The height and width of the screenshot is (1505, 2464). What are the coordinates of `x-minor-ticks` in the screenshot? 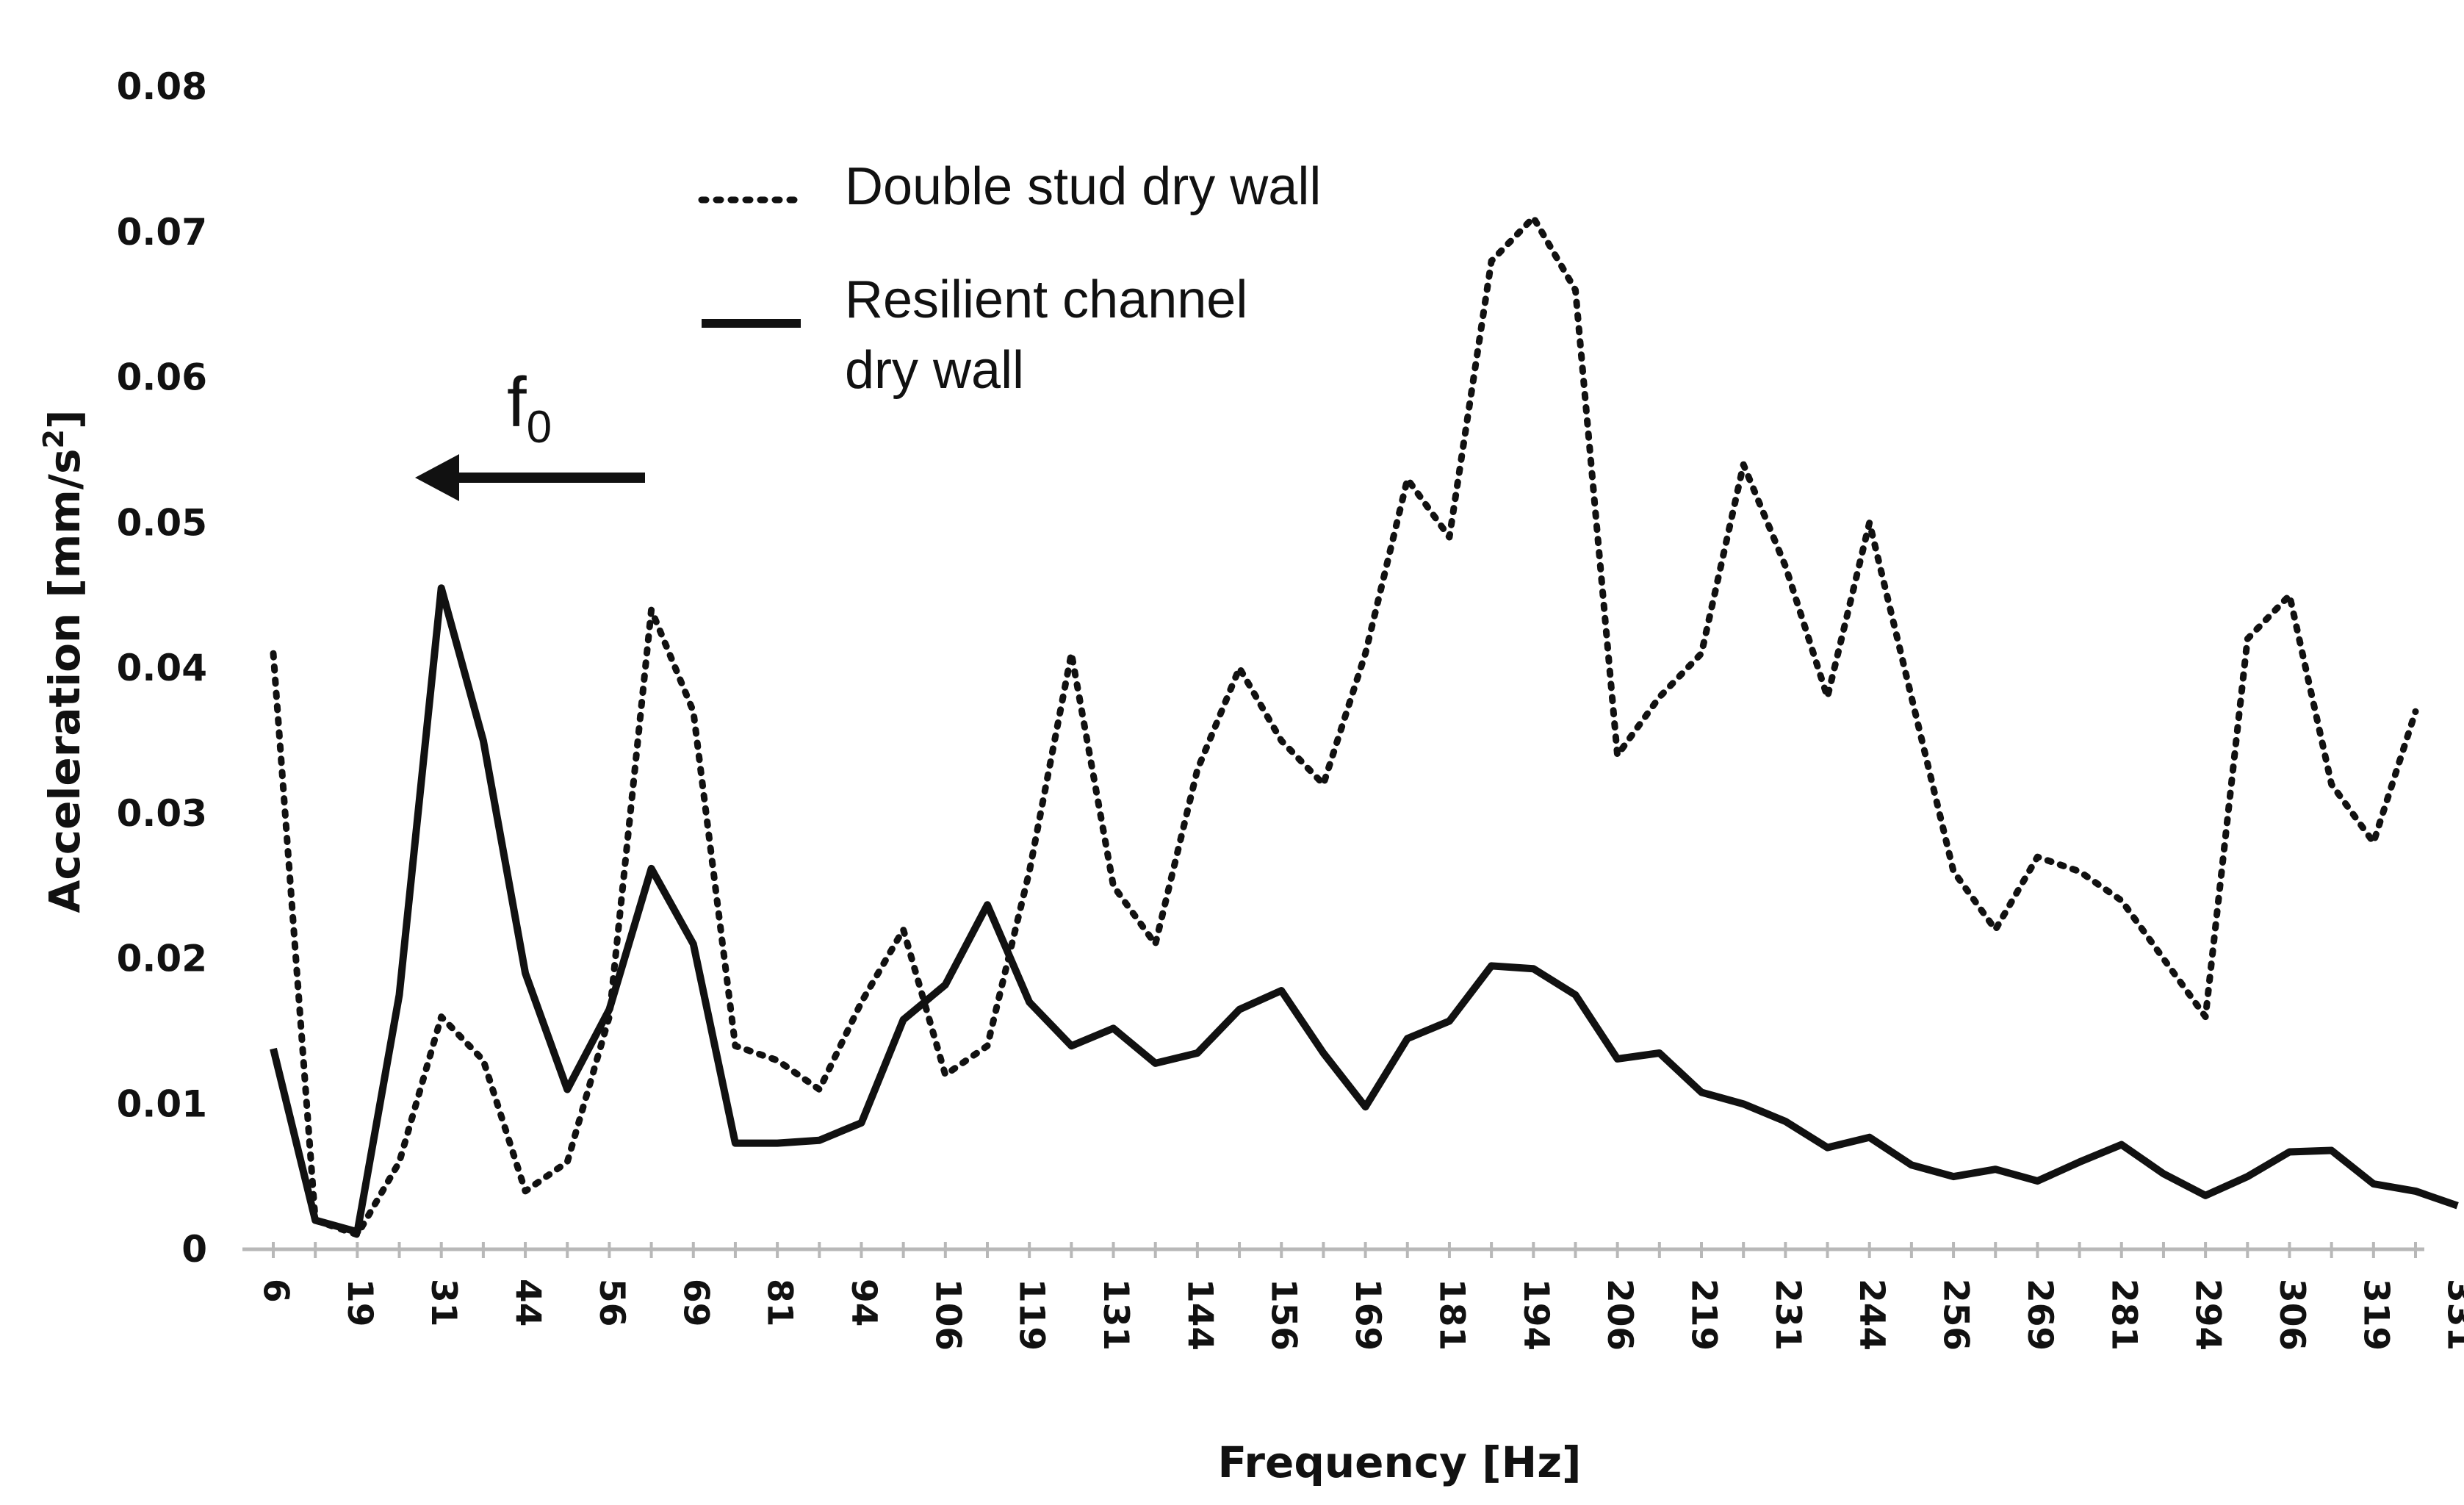 It's located at (1344, 1250).